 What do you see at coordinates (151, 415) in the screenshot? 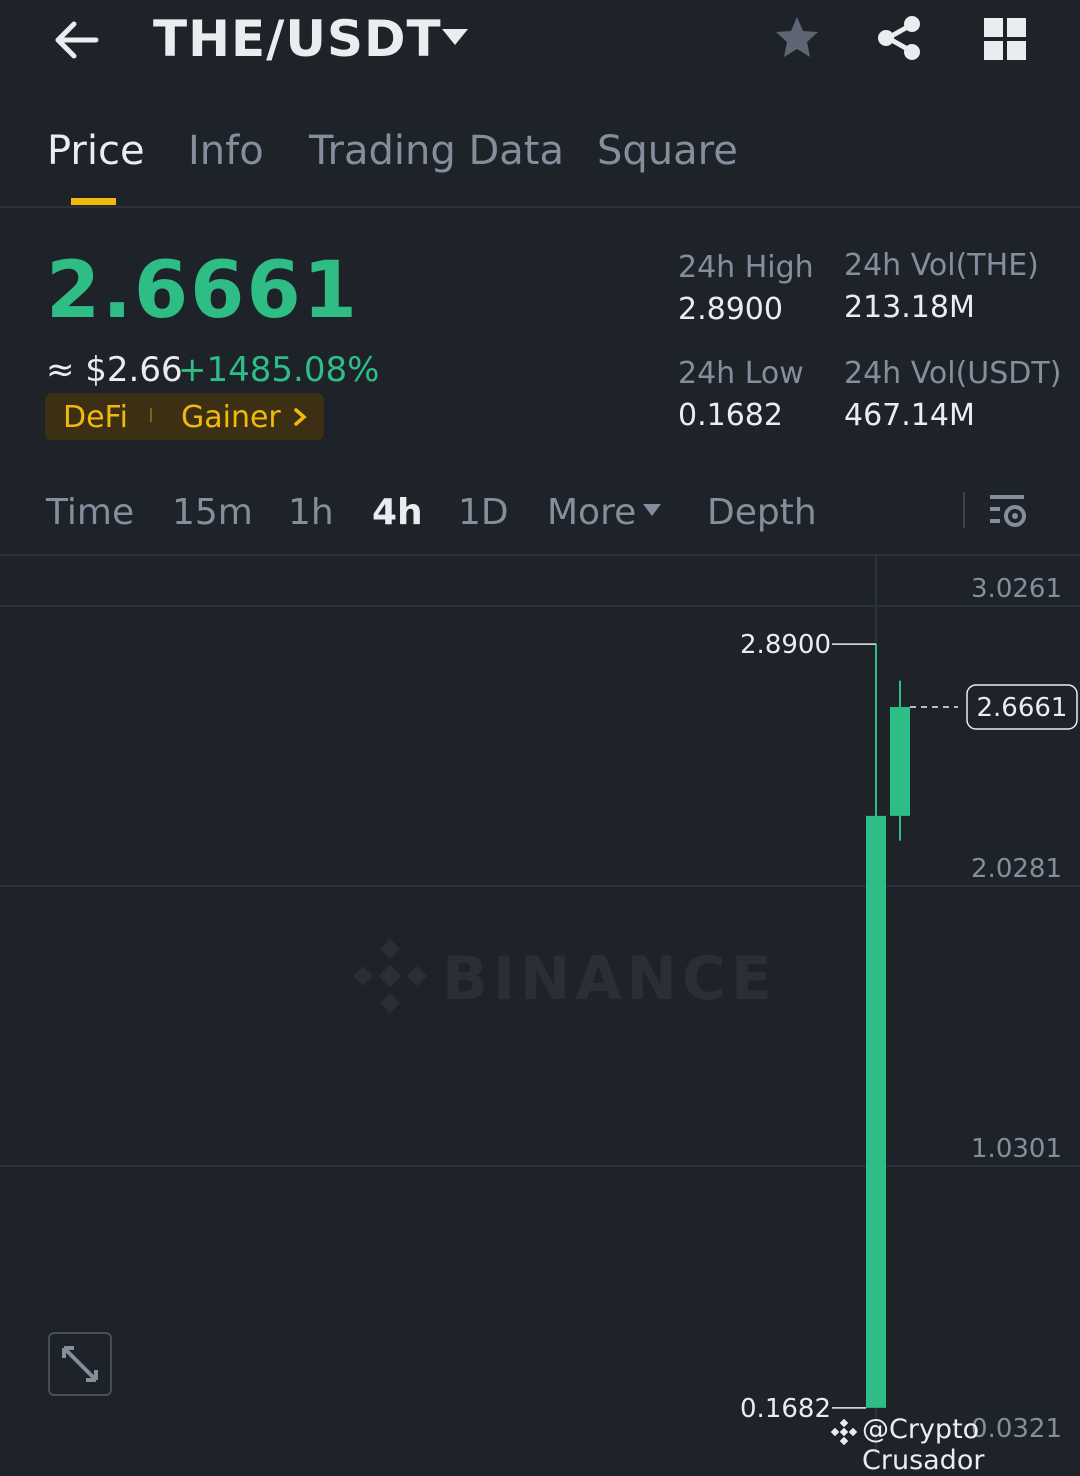
I see `tag-separator` at bounding box center [151, 415].